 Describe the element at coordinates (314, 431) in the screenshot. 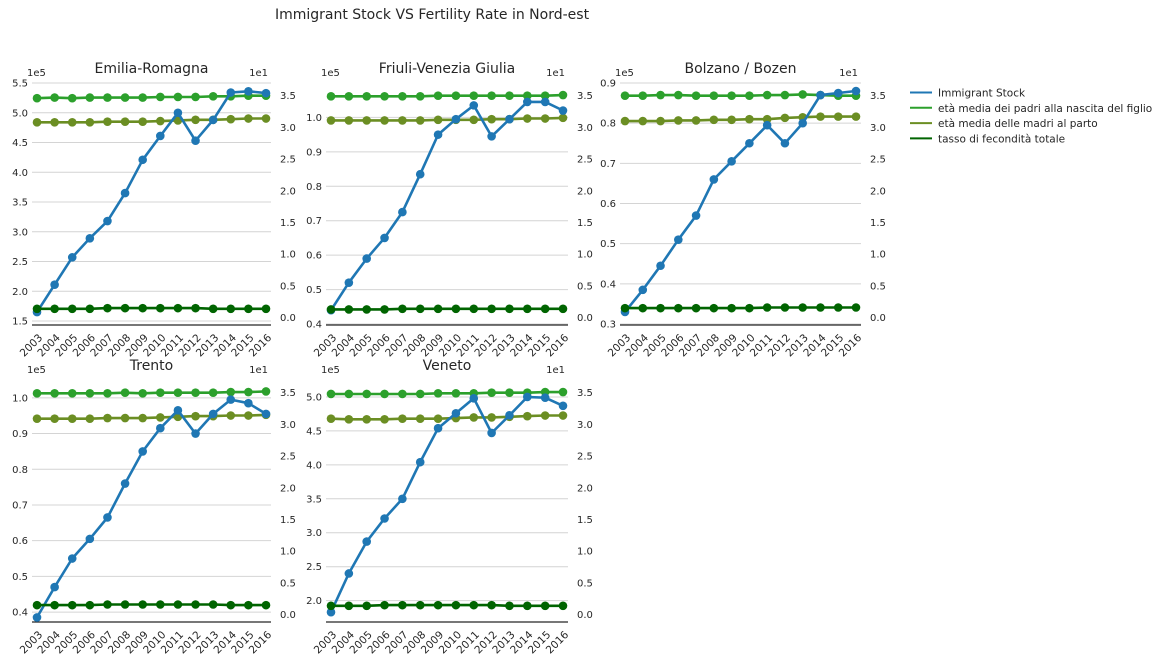

I see `left-tick-label: 4.5` at that location.